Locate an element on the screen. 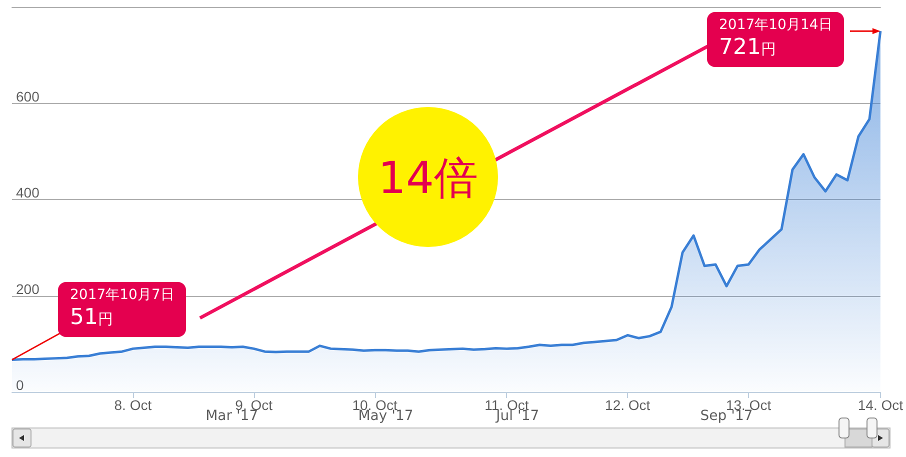 This screenshot has height=457, width=906. x-tick-label: 8. Oct is located at coordinates (133, 405).